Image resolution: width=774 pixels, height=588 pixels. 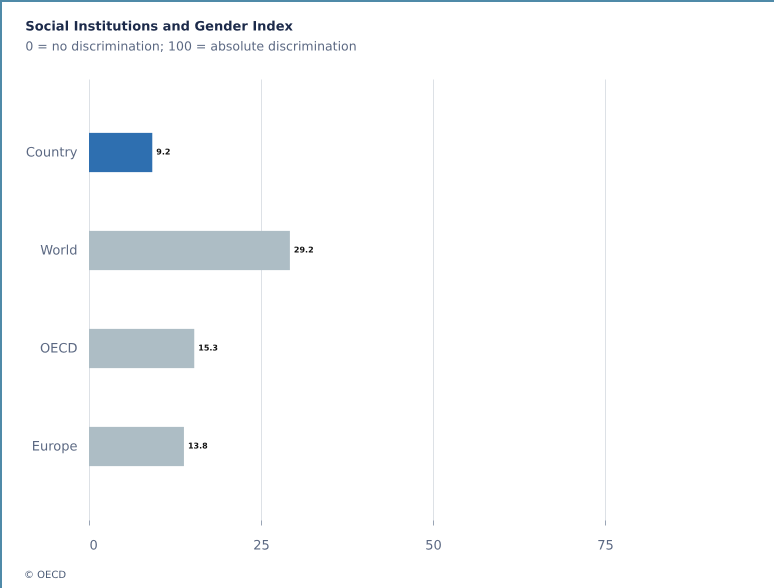 What do you see at coordinates (59, 251) in the screenshot?
I see `y-tick-label: World` at bounding box center [59, 251].